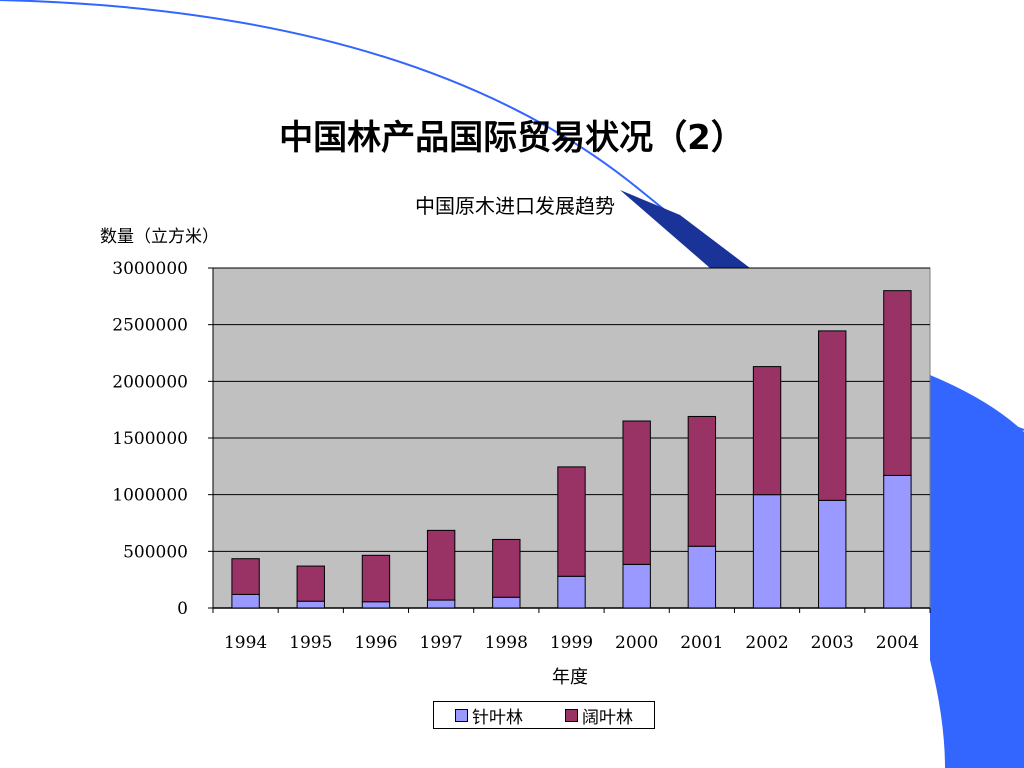 This screenshot has width=1024, height=768. I want to click on x-tick-label: 1995, so click(310, 643).